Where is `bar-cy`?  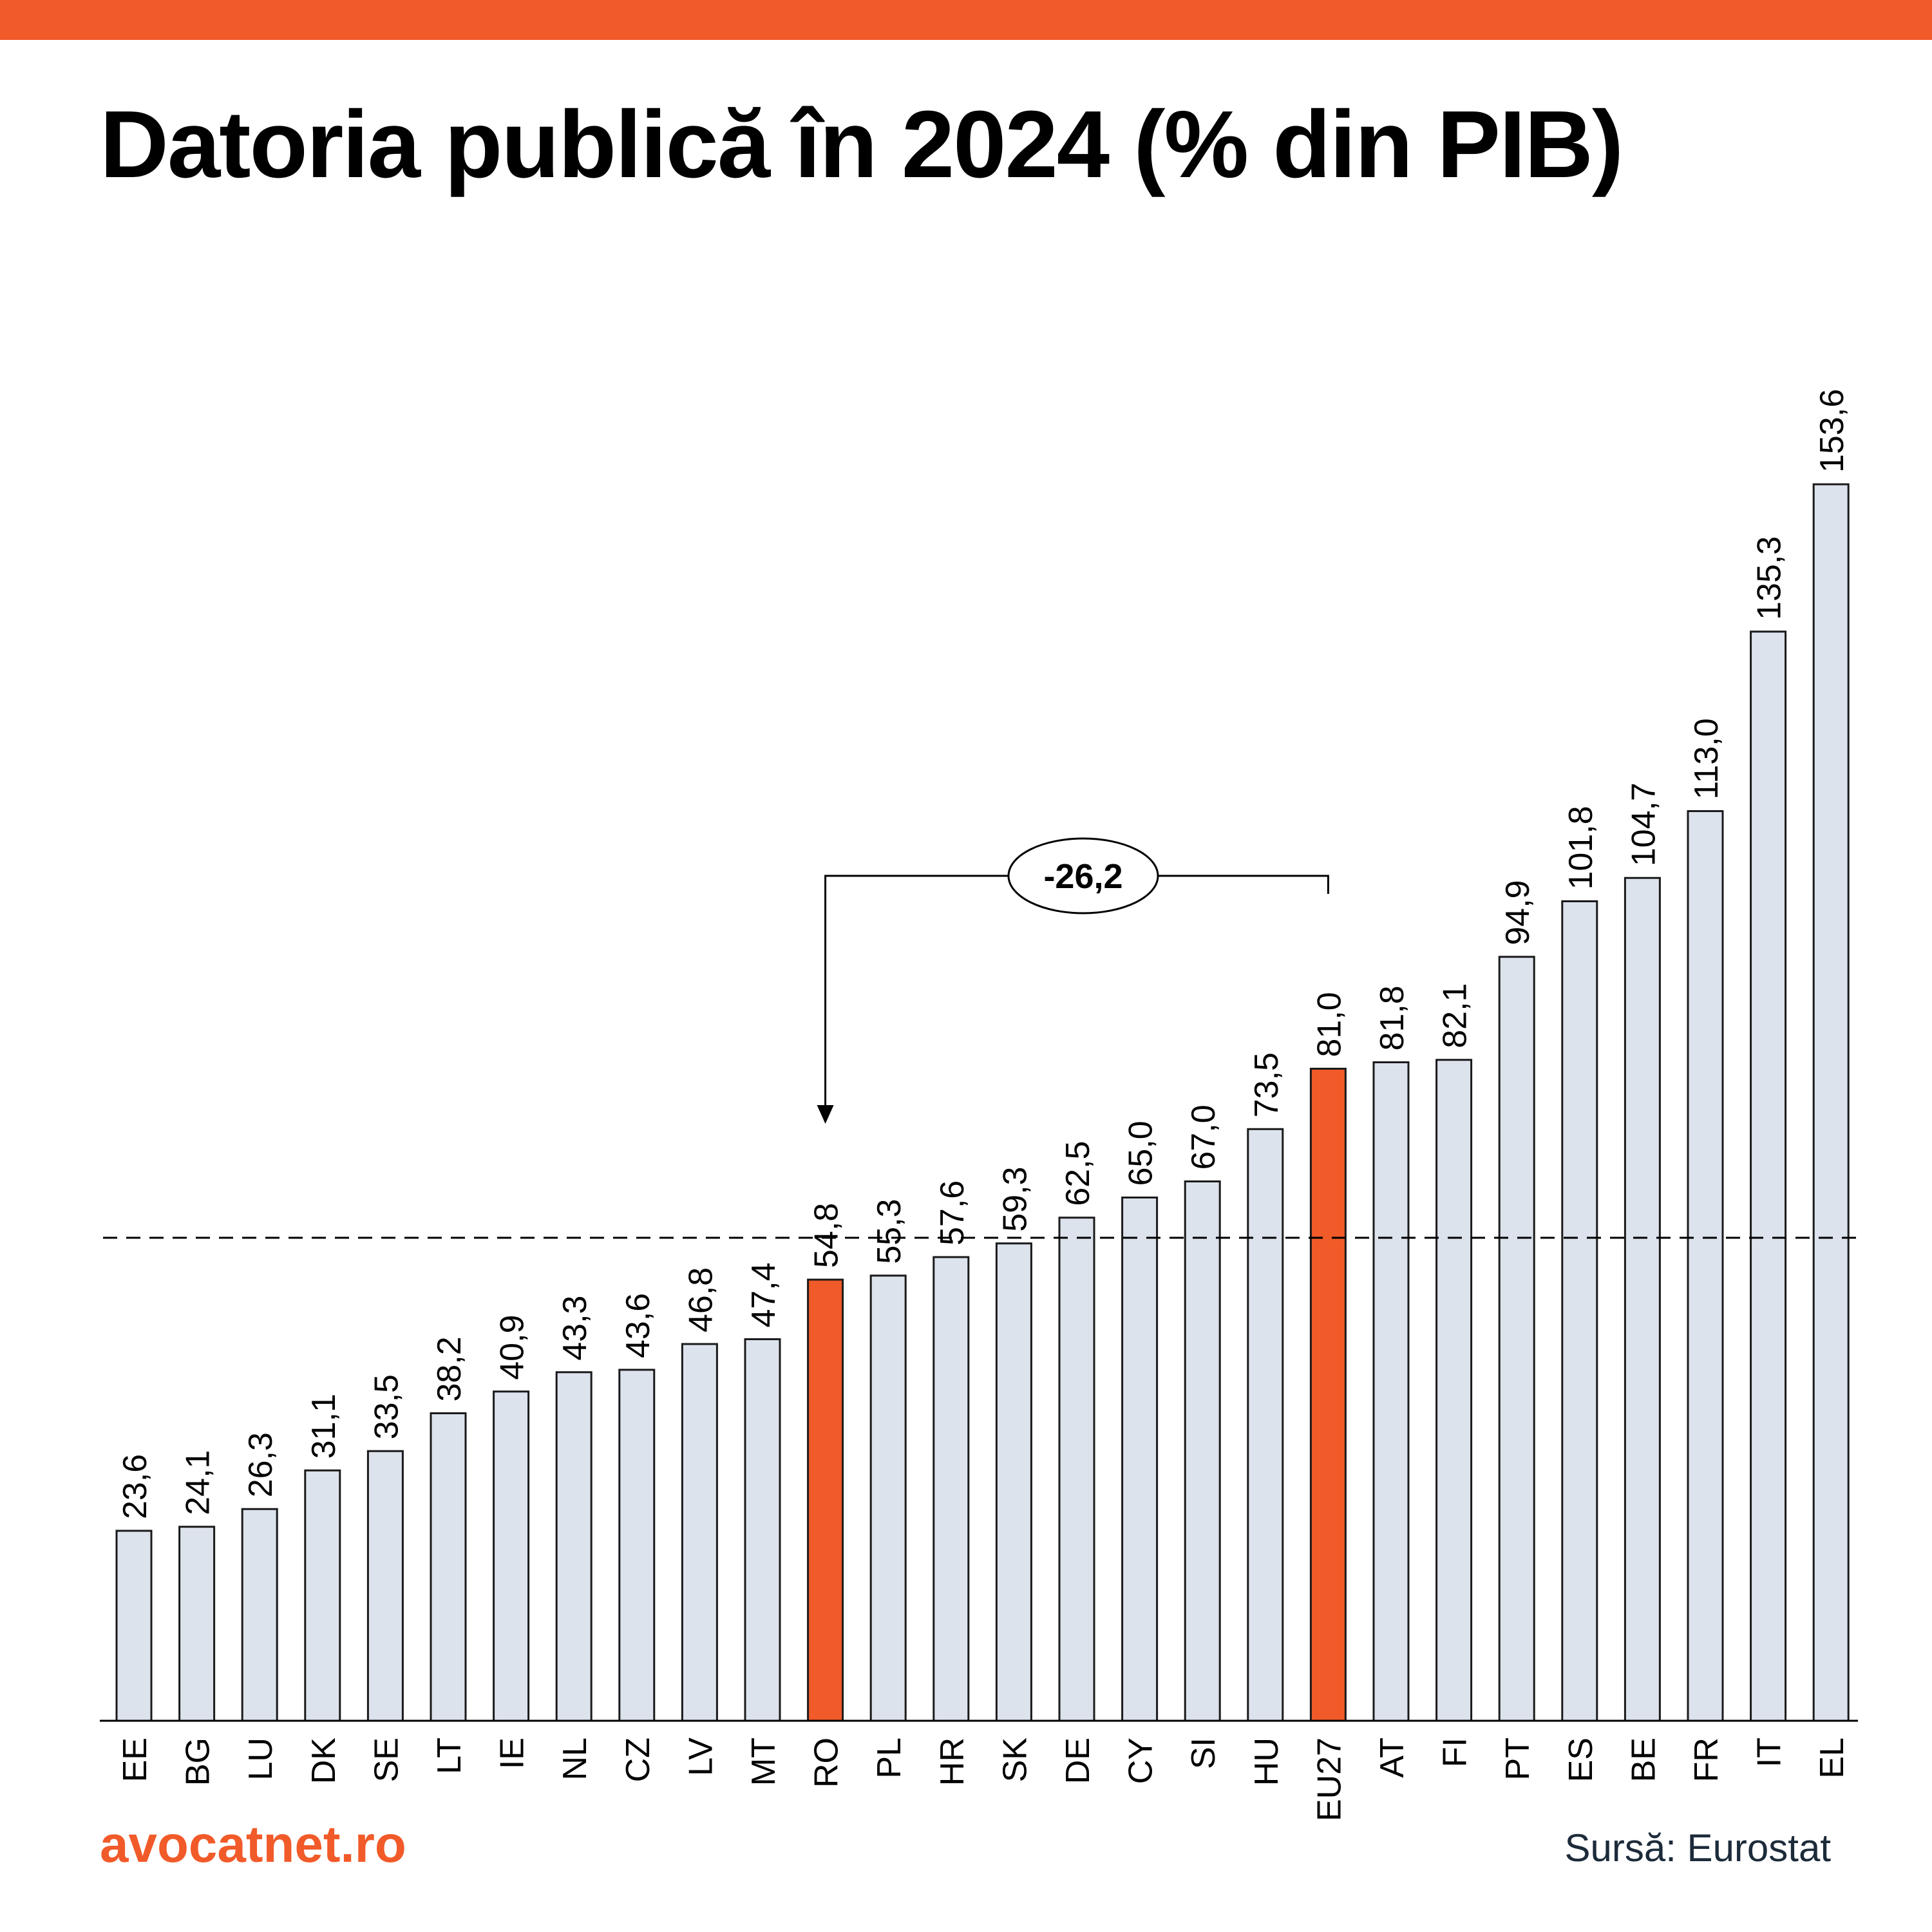 bar-cy is located at coordinates (1140, 1459).